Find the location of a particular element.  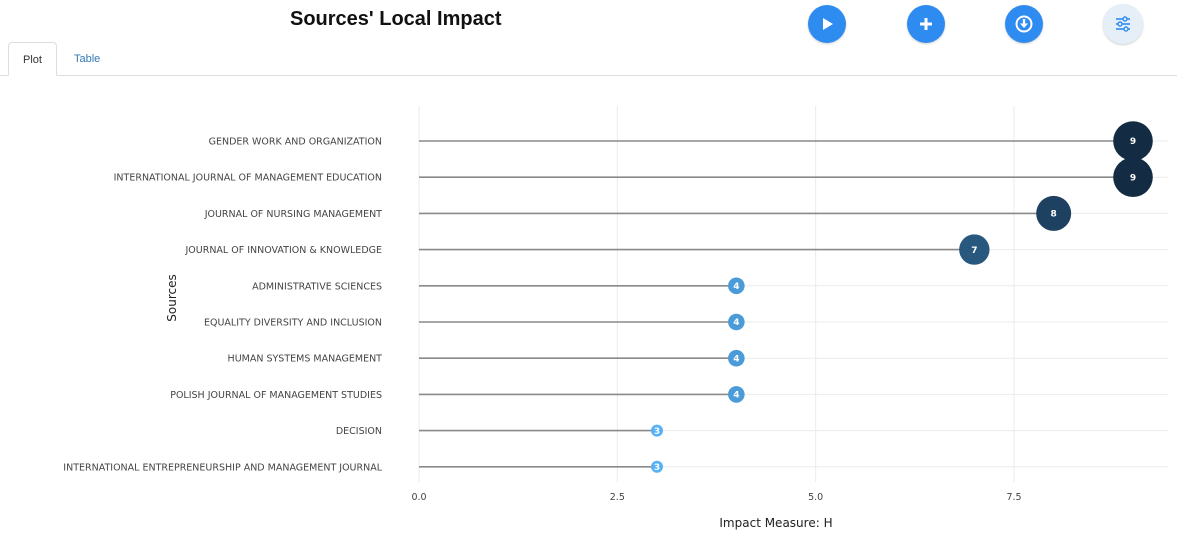

y-tick-label: ADMINISTRATIVE SCIENCES is located at coordinates (317, 286).